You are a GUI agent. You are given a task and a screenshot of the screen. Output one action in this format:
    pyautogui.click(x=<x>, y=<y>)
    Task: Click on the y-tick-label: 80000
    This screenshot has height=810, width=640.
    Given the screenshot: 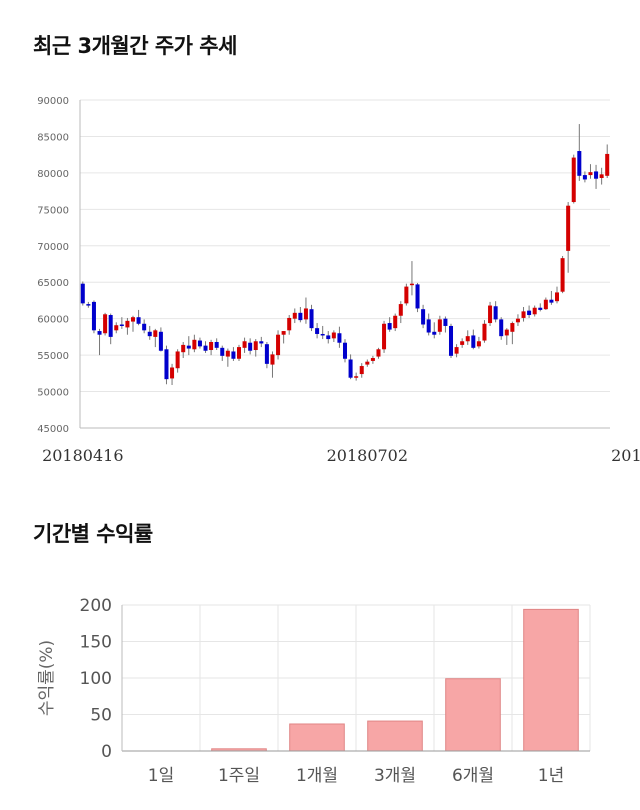 What is the action you would take?
    pyautogui.click(x=53, y=174)
    